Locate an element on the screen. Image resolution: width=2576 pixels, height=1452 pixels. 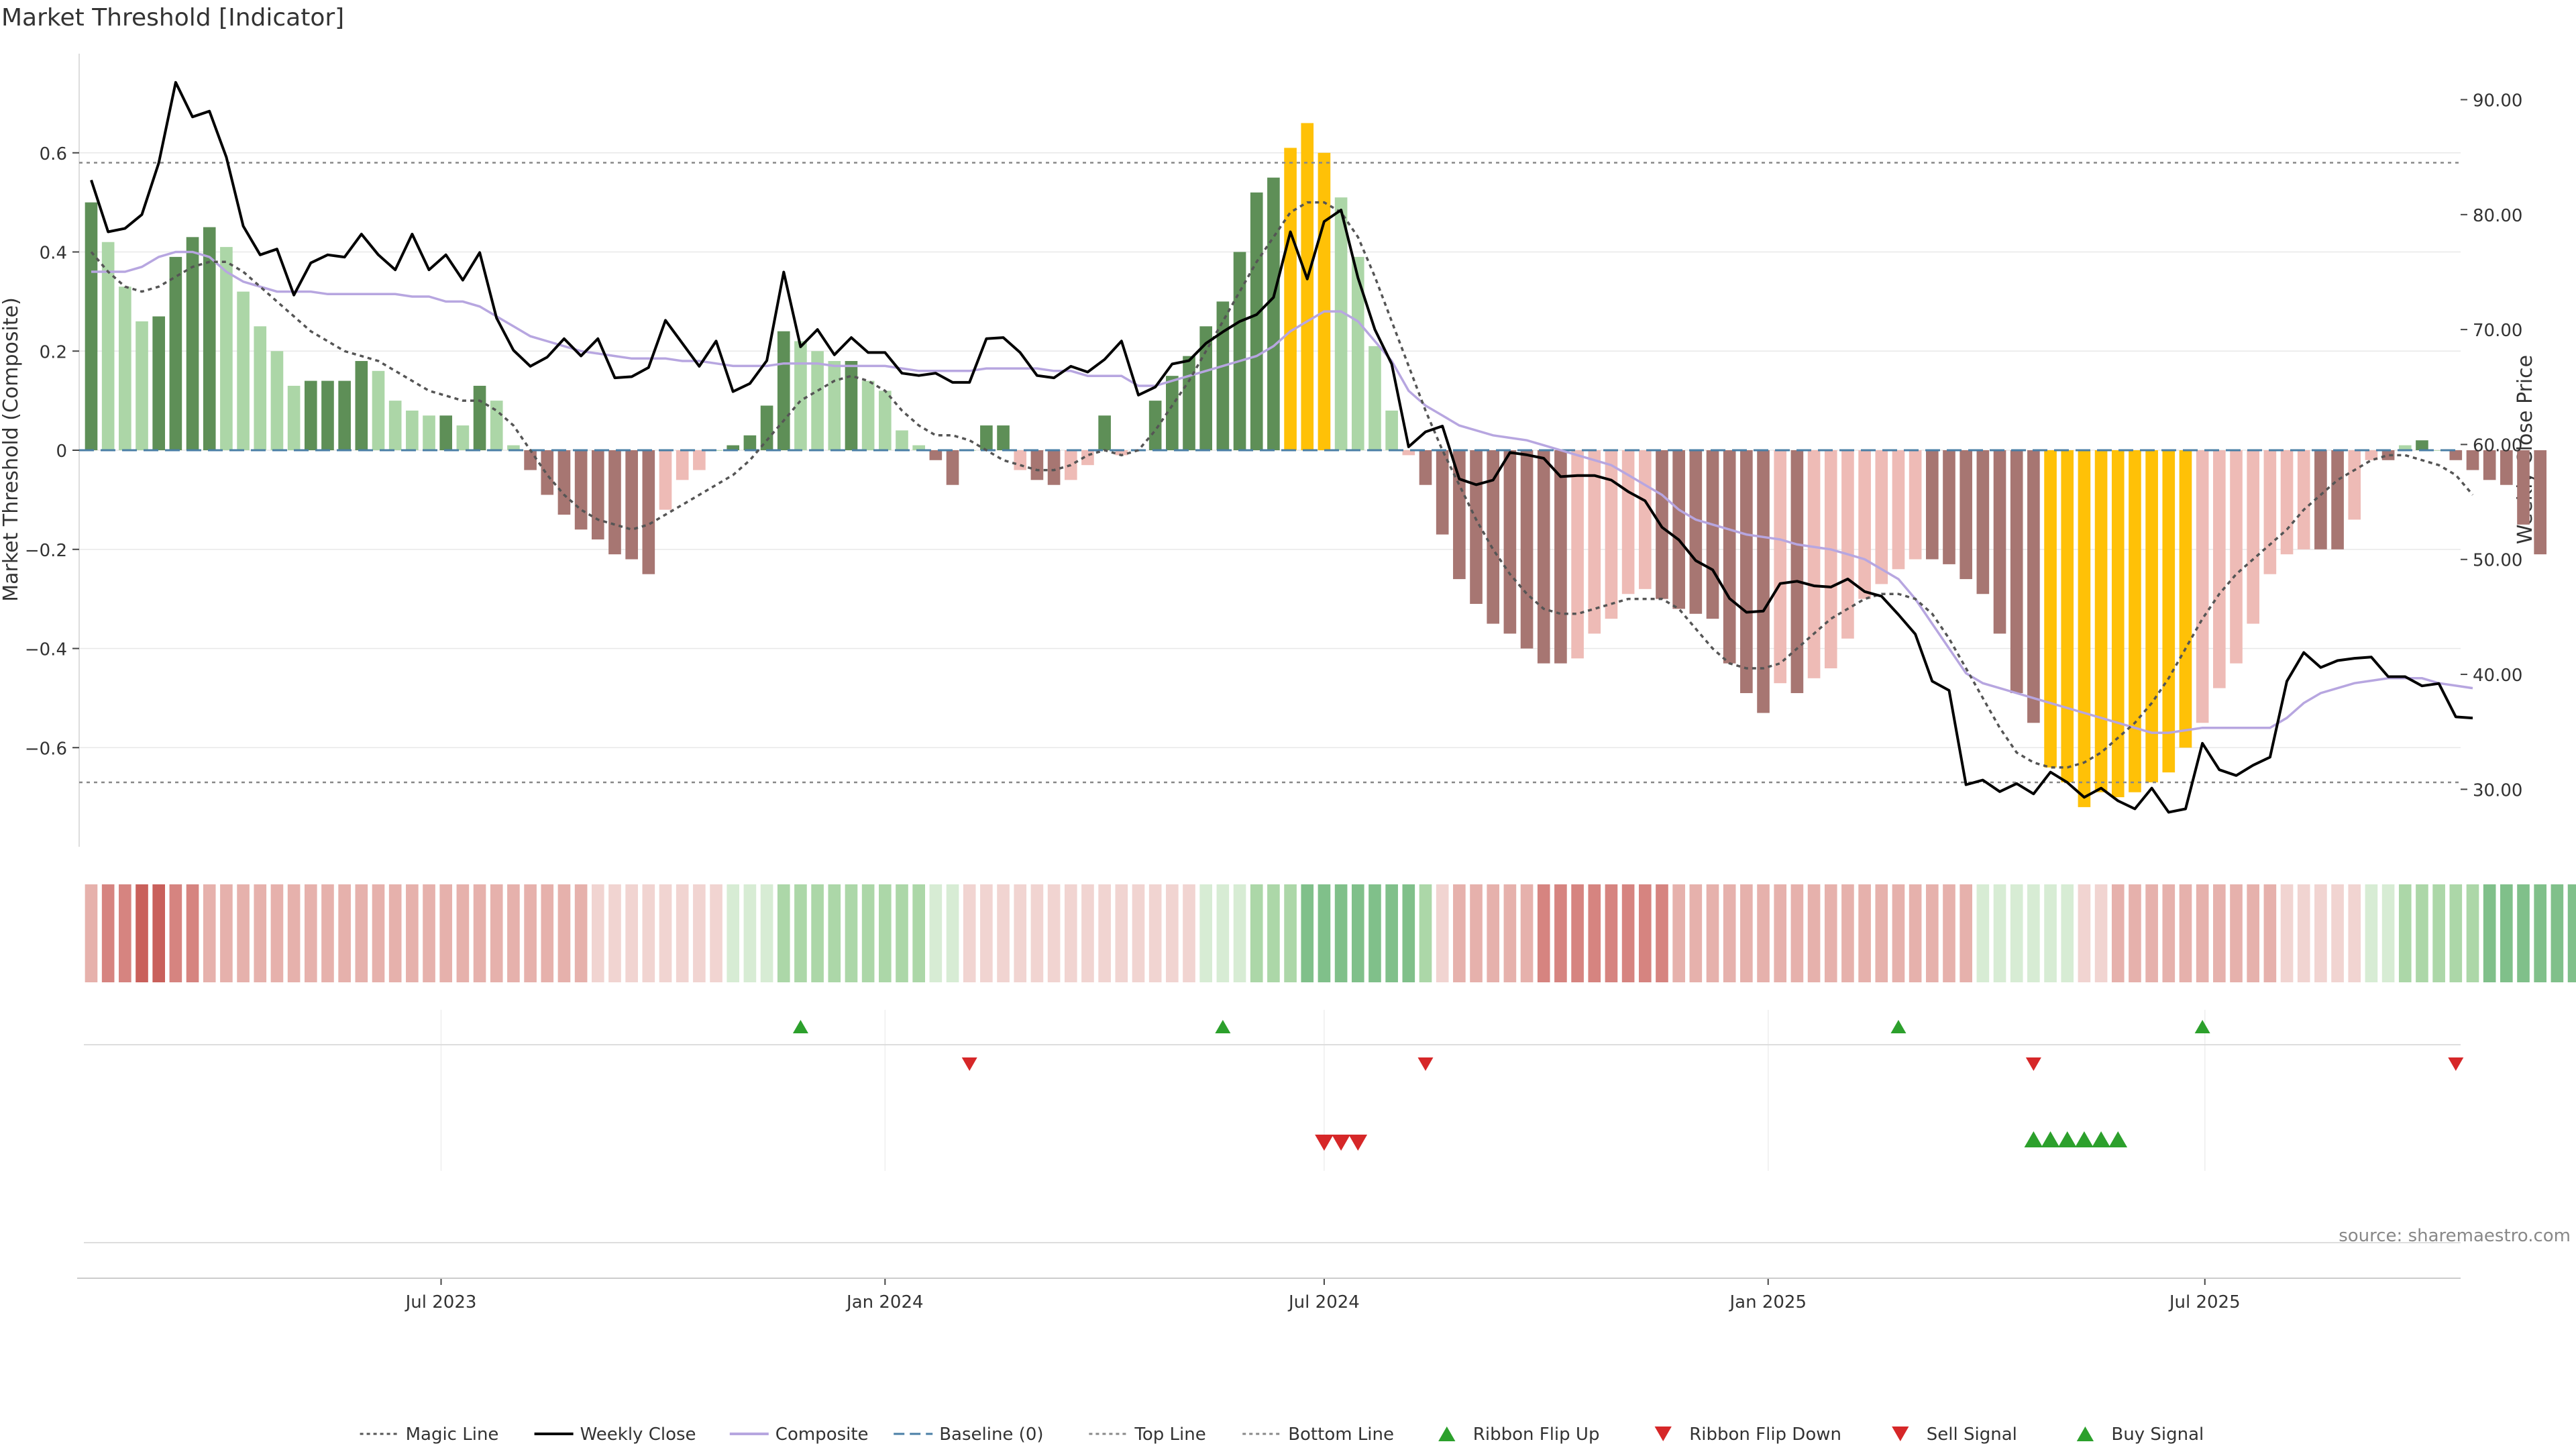
x-tick-label: Jul 2023 is located at coordinates (441, 1302).